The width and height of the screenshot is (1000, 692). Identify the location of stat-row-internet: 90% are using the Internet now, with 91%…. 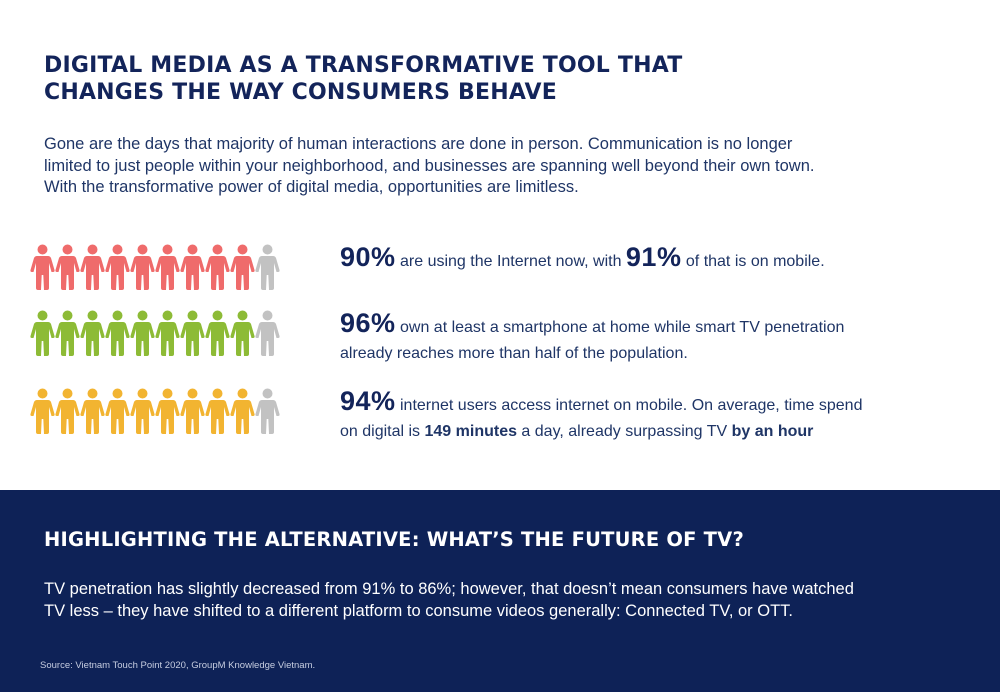
(490, 274).